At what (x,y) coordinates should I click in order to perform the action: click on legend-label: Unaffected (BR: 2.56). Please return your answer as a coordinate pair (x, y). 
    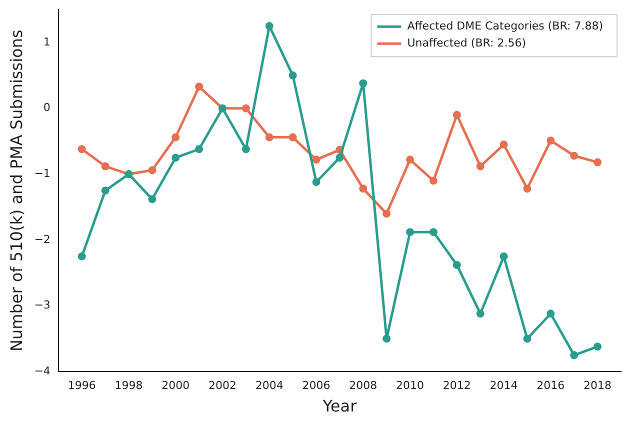
    Looking at the image, I should click on (466, 43).